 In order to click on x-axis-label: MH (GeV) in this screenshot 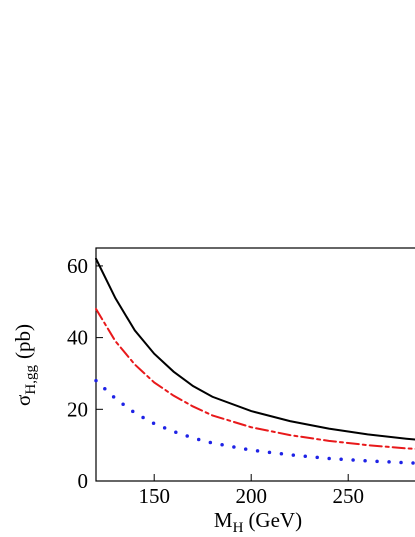, I will do `click(258, 522)`.